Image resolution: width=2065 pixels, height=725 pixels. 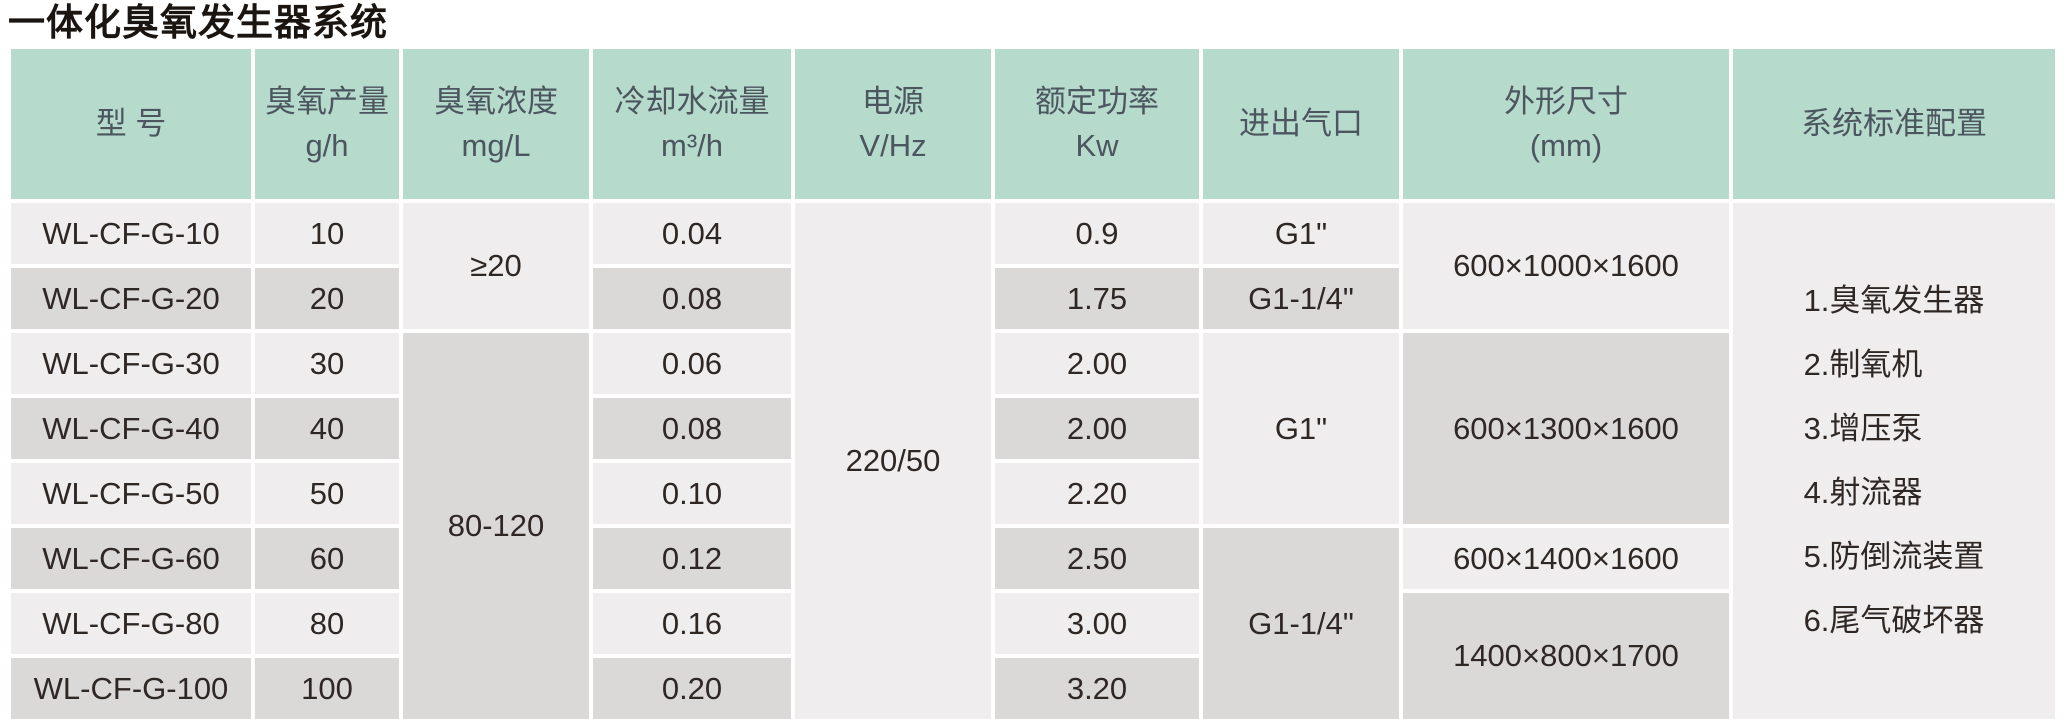 I want to click on header-power-supply: 电源 V/Hz, so click(x=893, y=124).